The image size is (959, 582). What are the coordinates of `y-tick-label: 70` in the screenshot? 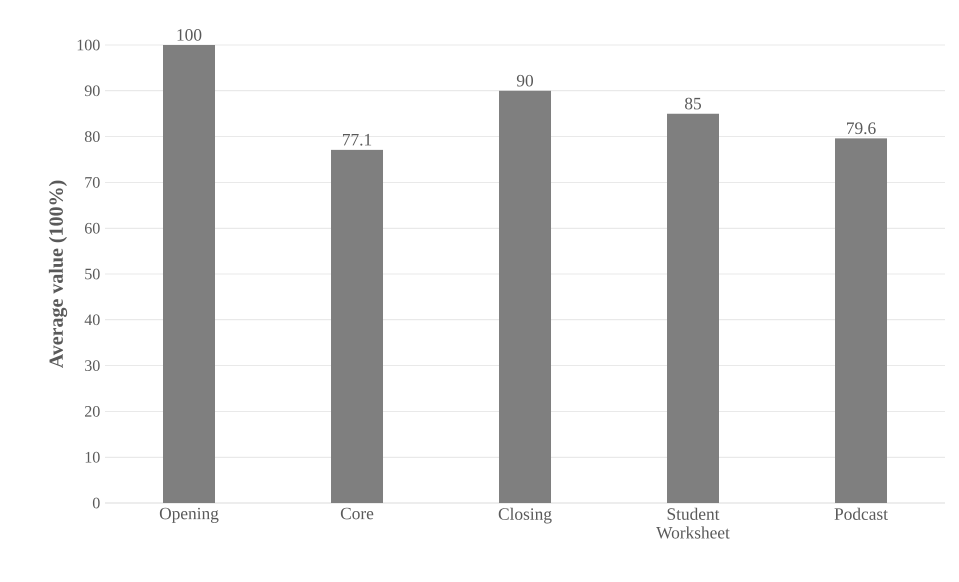 It's located at (92, 182).